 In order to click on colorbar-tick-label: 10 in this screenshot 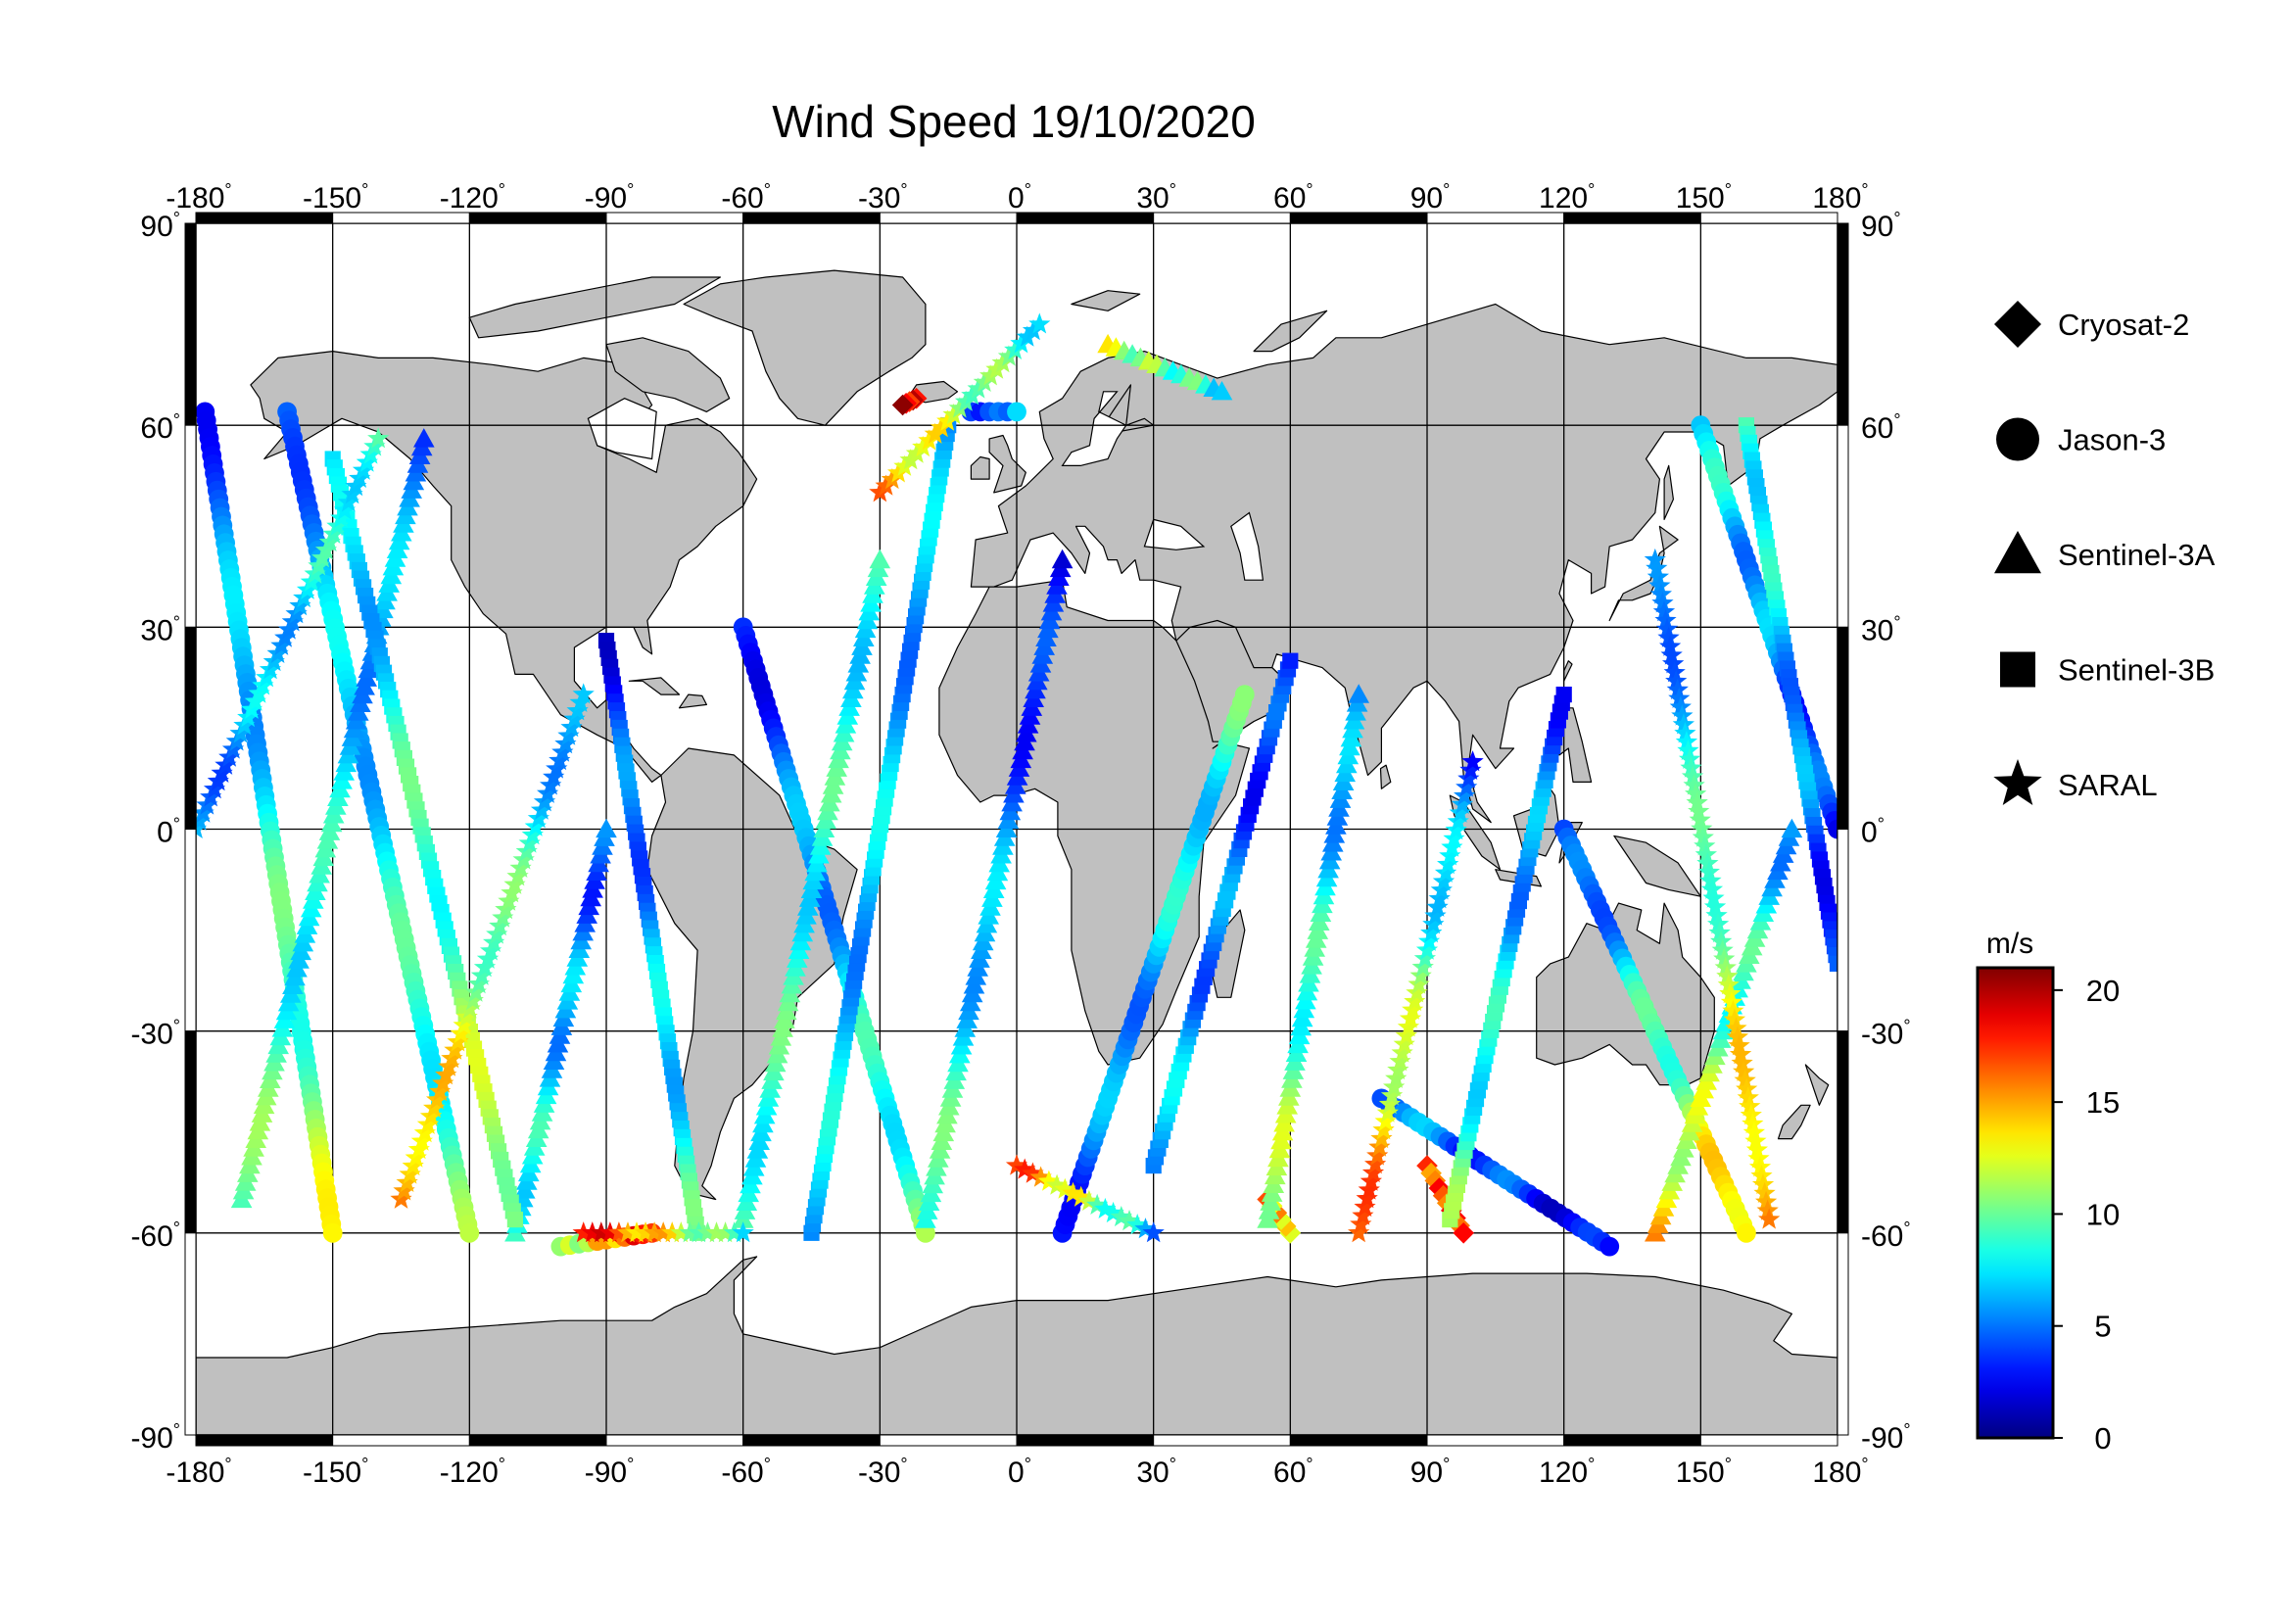, I will do `click(2103, 1214)`.